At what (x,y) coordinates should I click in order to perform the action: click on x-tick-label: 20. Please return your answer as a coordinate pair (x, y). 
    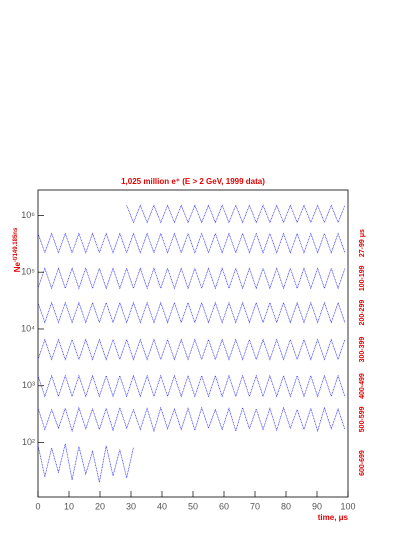
    Looking at the image, I should click on (100, 506).